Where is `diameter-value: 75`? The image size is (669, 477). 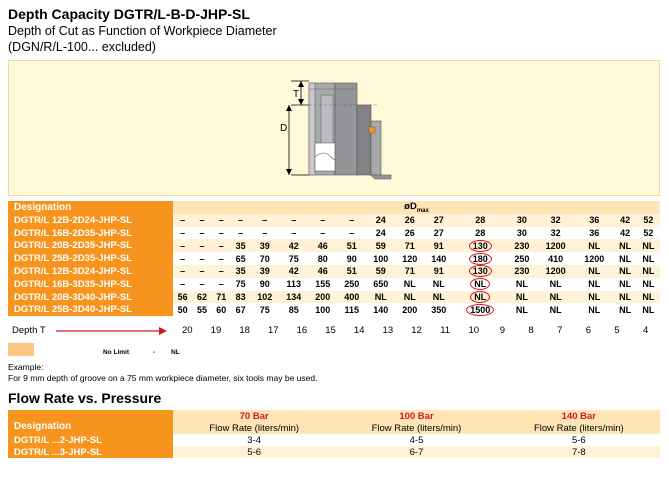
diameter-value: 75 is located at coordinates (240, 284).